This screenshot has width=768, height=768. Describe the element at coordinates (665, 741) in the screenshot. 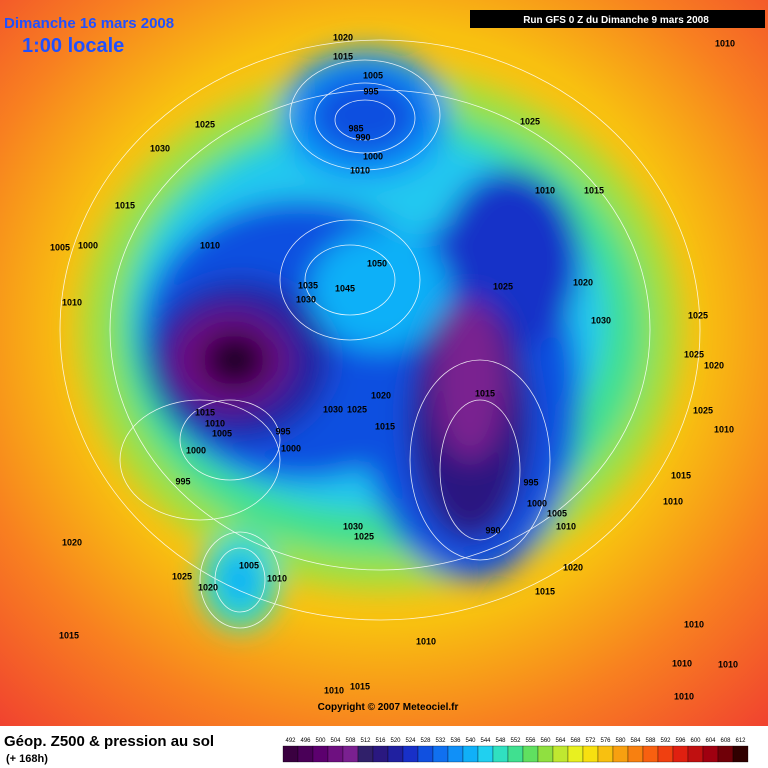

I see `scale-label: 592` at that location.